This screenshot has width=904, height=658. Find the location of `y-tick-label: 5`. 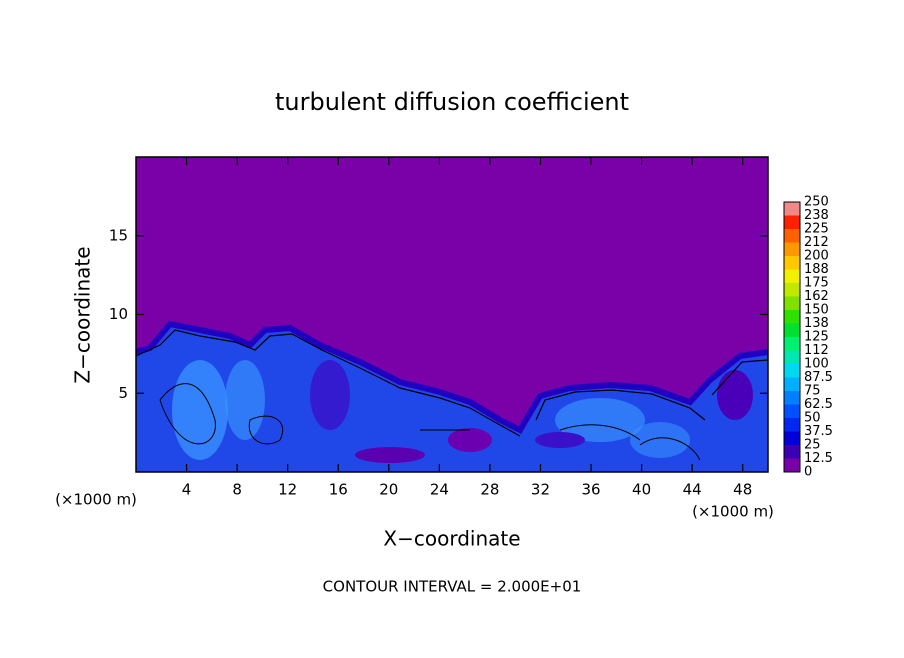

y-tick-label: 5 is located at coordinates (123, 393).